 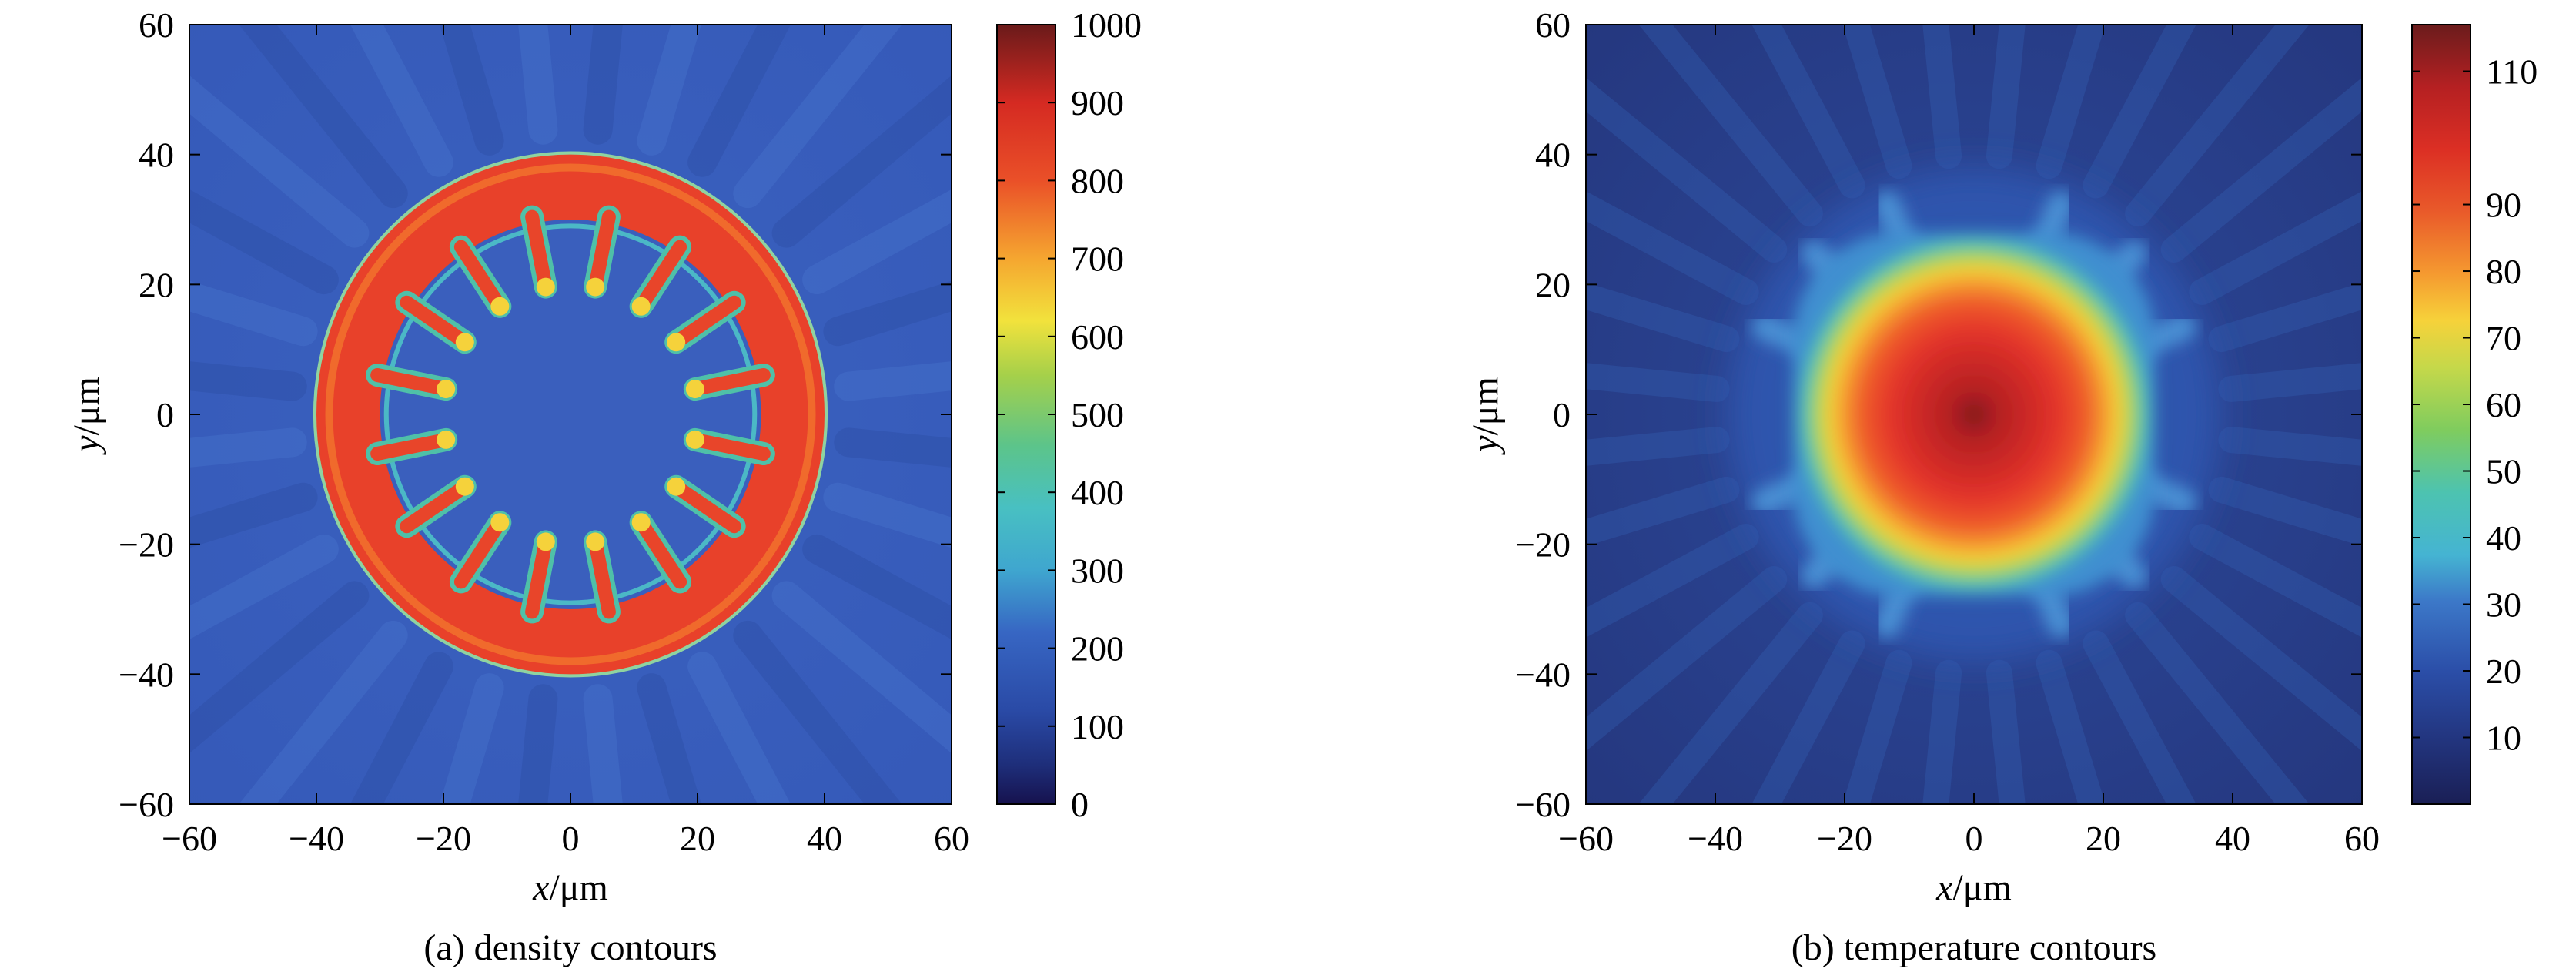 I want to click on y-tick-label: 20, so click(x=157, y=284).